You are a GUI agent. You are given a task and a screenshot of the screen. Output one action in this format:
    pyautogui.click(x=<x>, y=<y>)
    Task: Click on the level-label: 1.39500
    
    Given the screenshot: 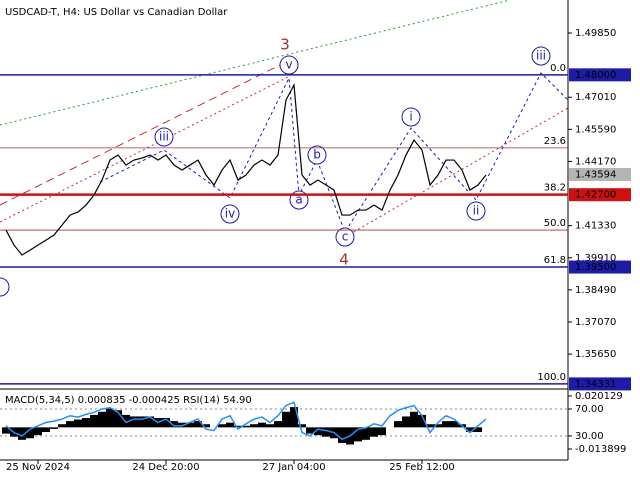 What is the action you would take?
    pyautogui.click(x=595, y=267)
    